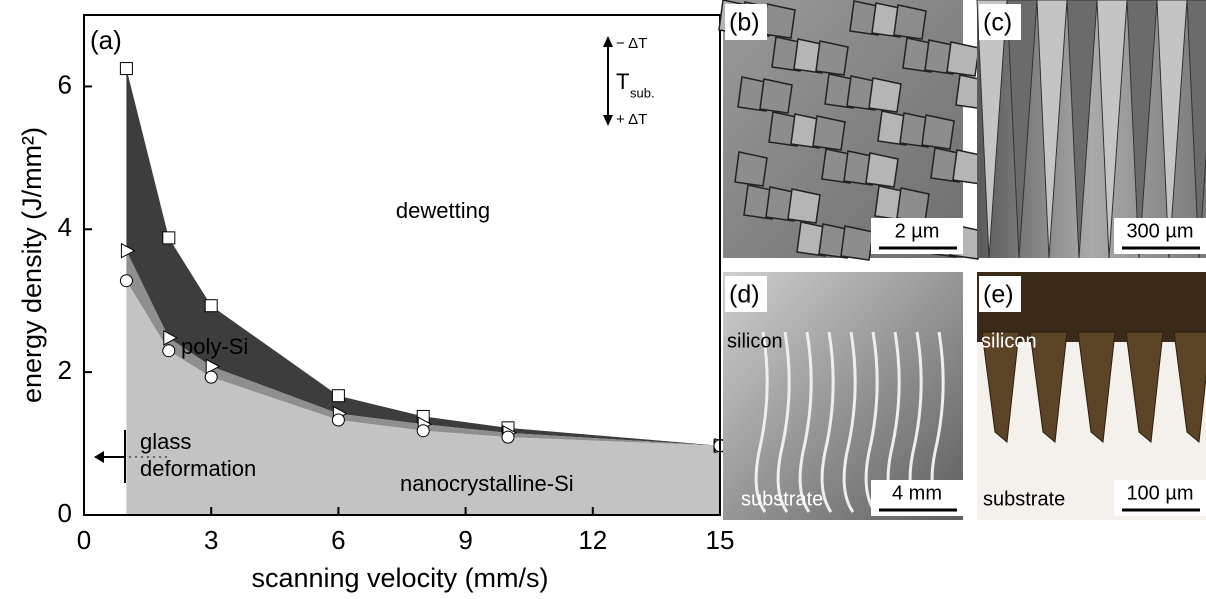  What do you see at coordinates (720, 540) in the screenshot?
I see `x-tick-label: 15` at bounding box center [720, 540].